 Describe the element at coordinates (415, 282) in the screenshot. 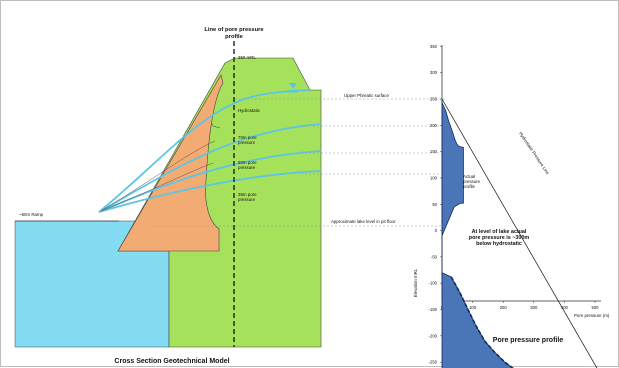

I see `y-axis-label: Elevation mRL` at that location.